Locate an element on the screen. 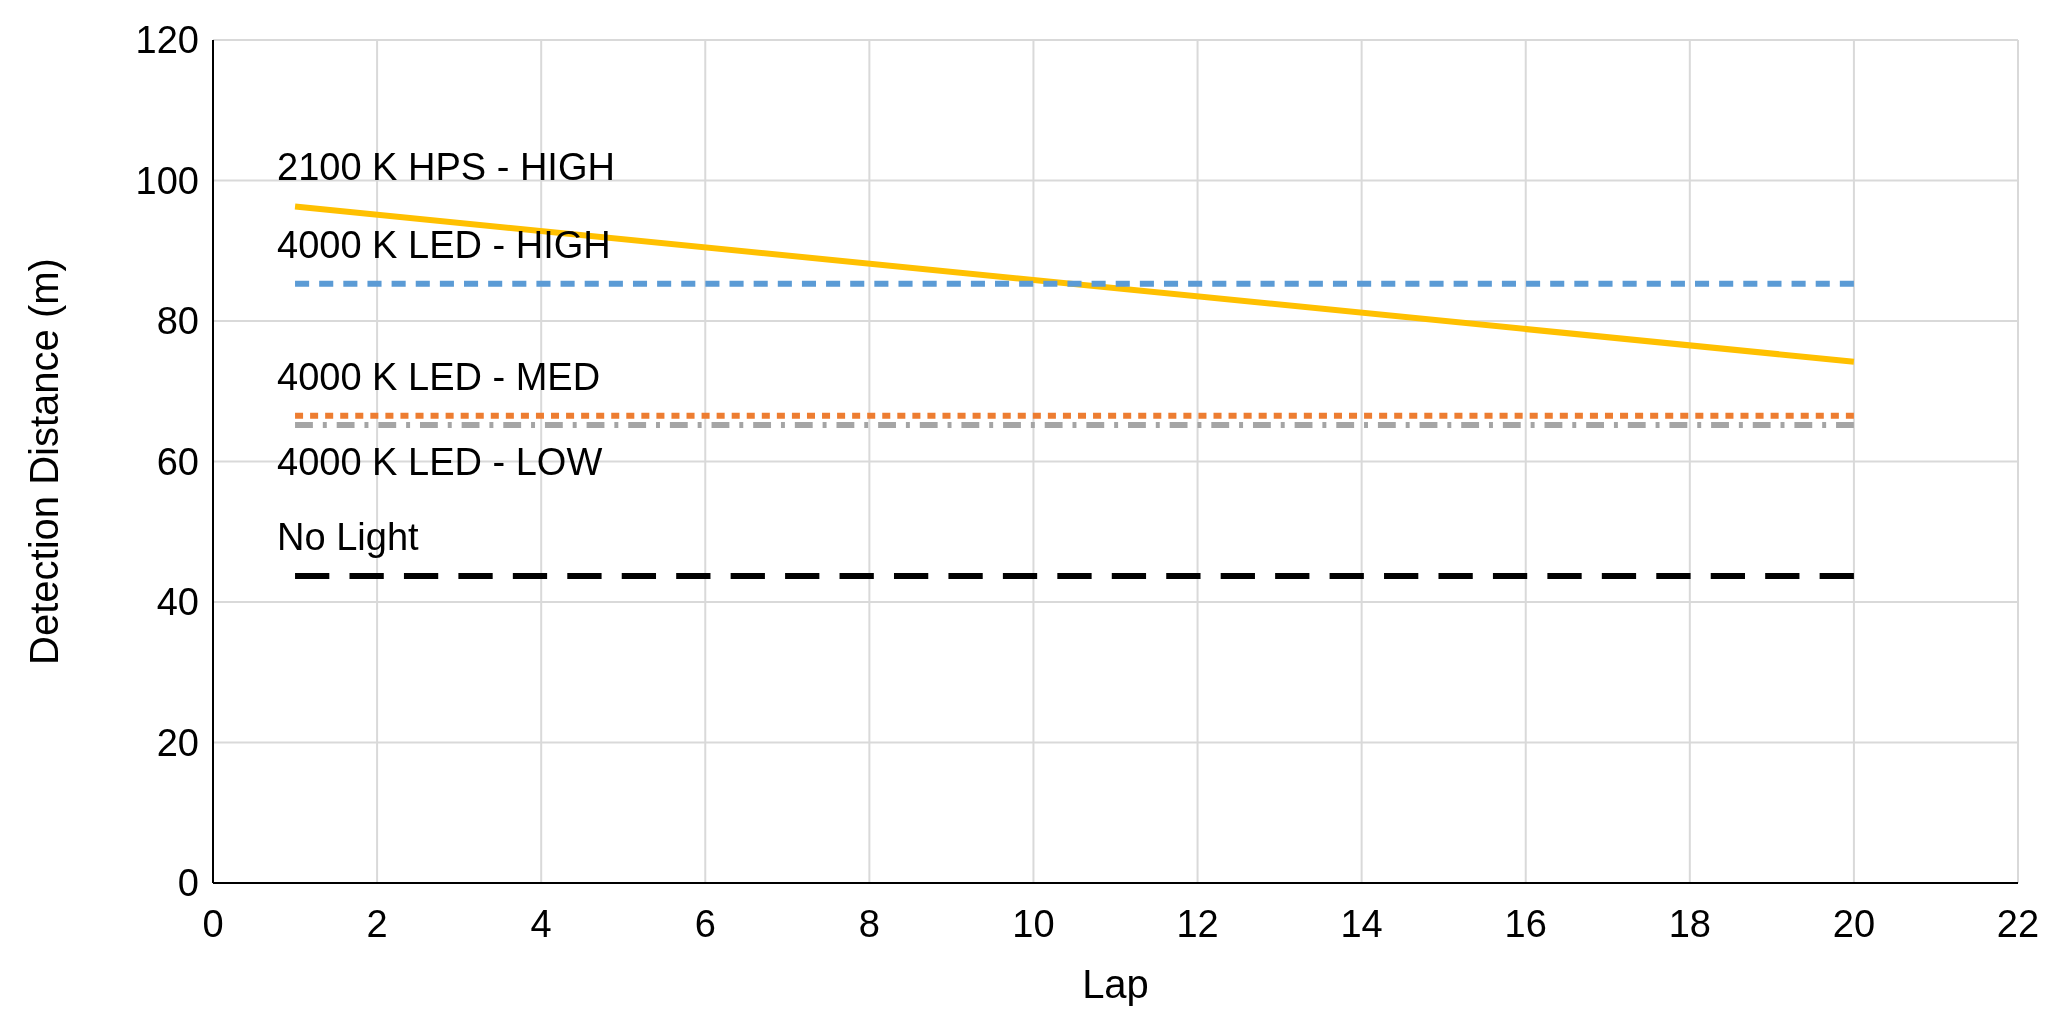  series-label: 4000 K LED - LOW is located at coordinates (440, 461).